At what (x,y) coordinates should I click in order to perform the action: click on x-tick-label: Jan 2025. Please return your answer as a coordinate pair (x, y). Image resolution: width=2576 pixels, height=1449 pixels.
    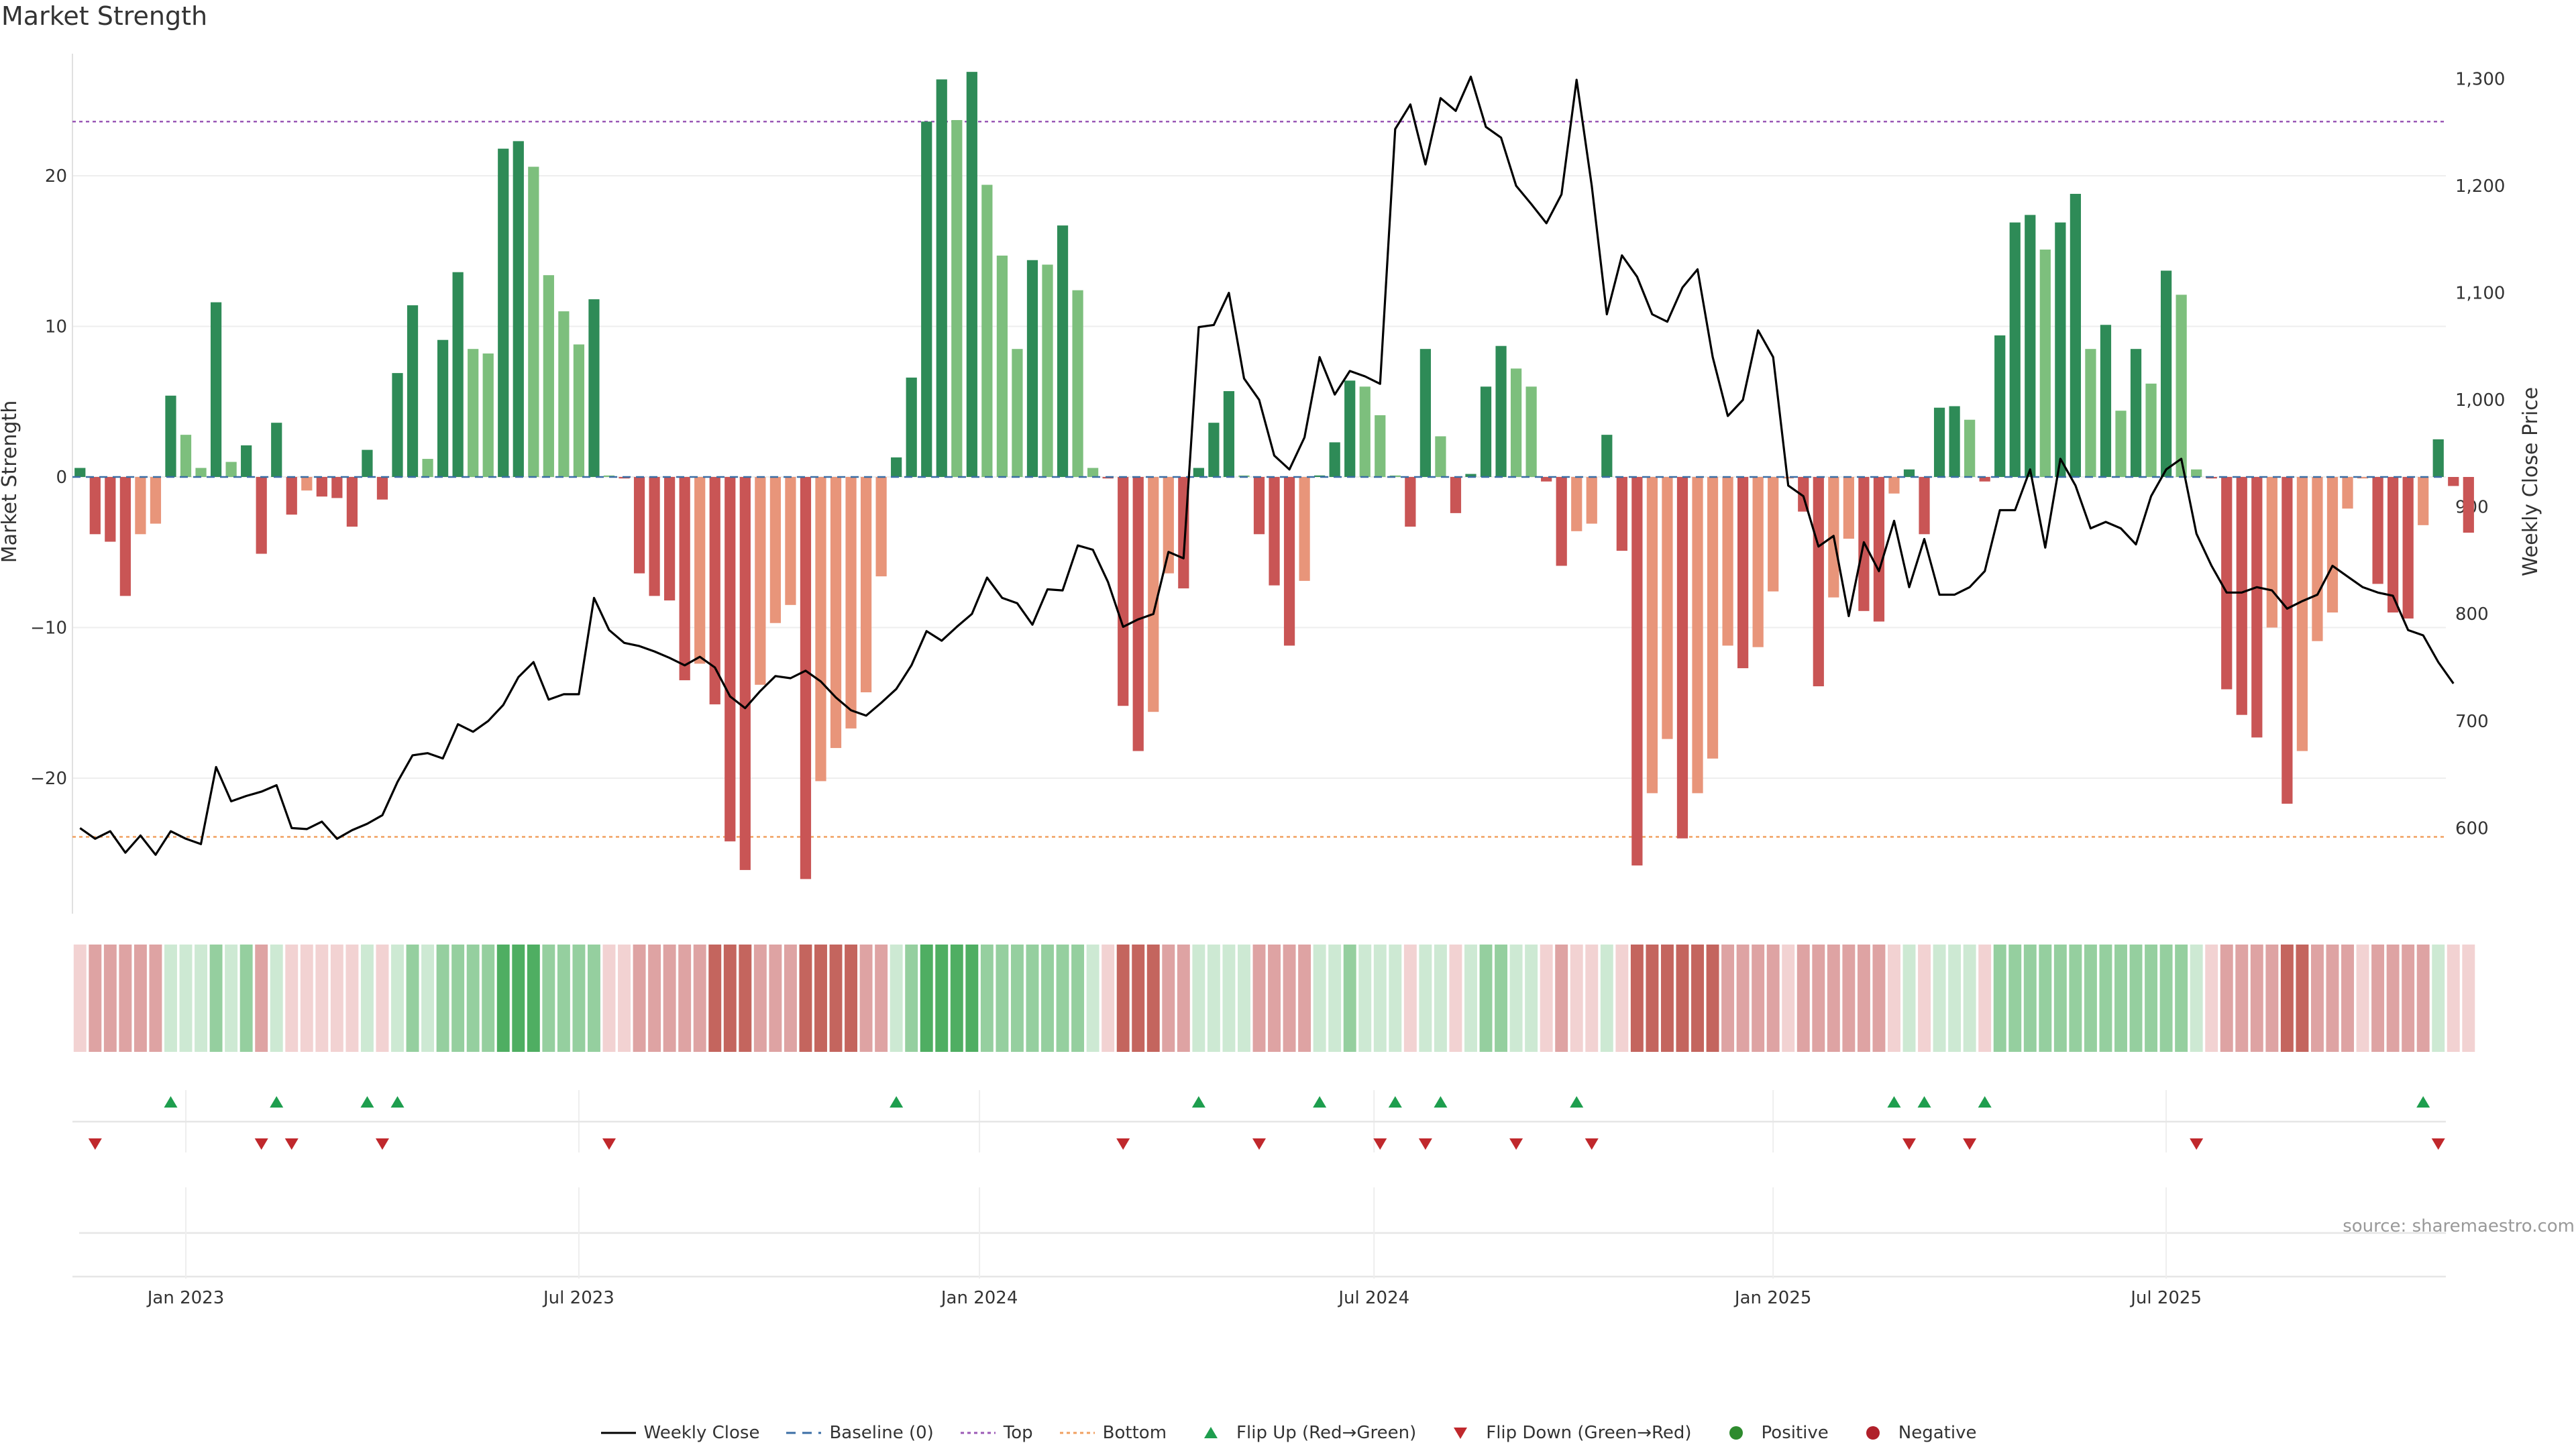
    Looking at the image, I should click on (1772, 1298).